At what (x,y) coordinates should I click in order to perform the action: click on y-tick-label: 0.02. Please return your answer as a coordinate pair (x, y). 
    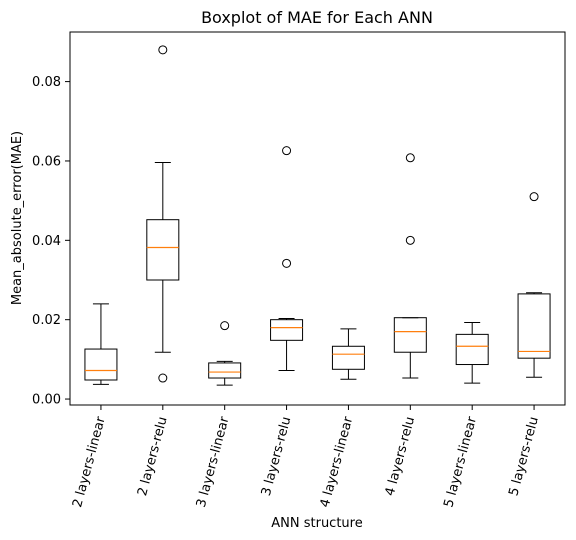
    Looking at the image, I should click on (46, 320).